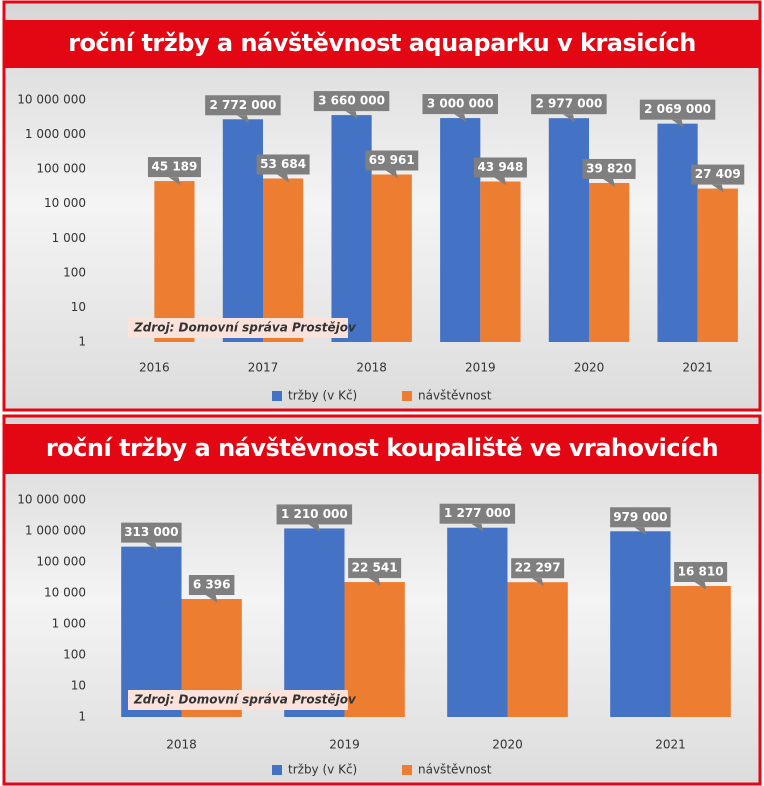 The image size is (764, 786). Describe the element at coordinates (154, 368) in the screenshot. I see `x-tick-label: 2016` at that location.